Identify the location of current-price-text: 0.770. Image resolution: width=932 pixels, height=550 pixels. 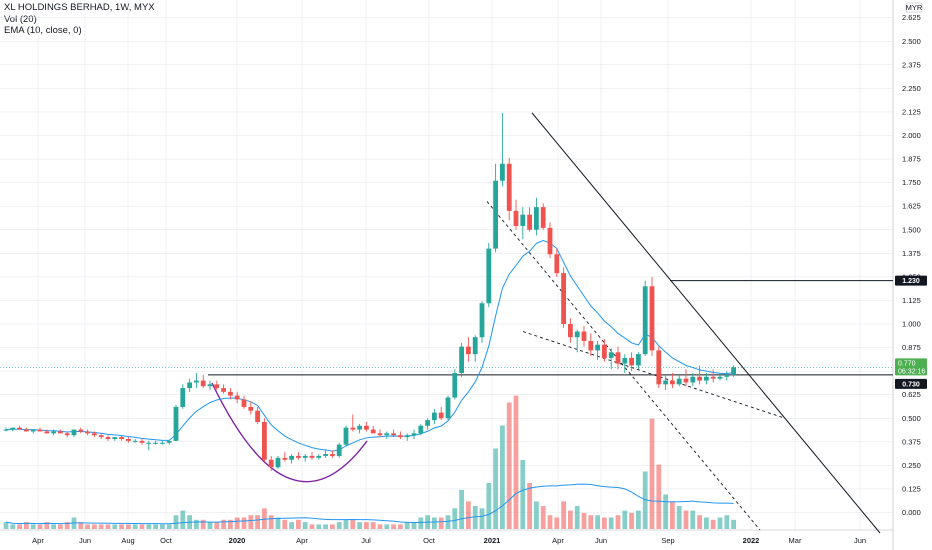
(907, 363).